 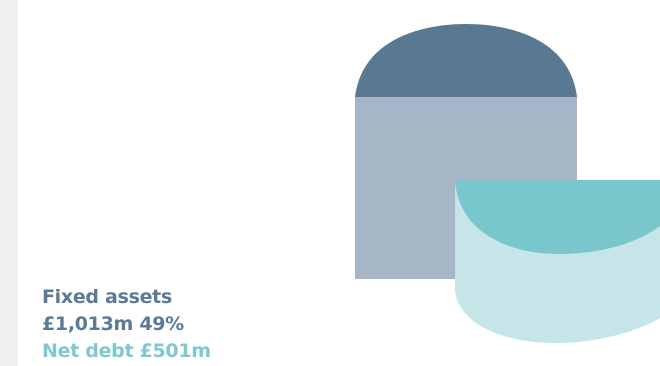 I want to click on fixed-assets-label: Fixed assets, so click(x=107, y=297).